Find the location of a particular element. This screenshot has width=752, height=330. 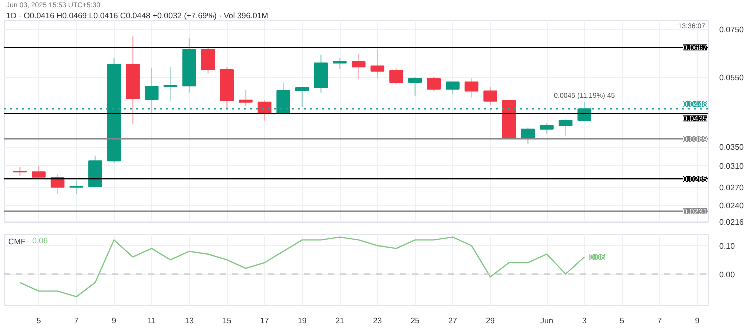

ref-line-label: 0.0285 is located at coordinates (695, 179).